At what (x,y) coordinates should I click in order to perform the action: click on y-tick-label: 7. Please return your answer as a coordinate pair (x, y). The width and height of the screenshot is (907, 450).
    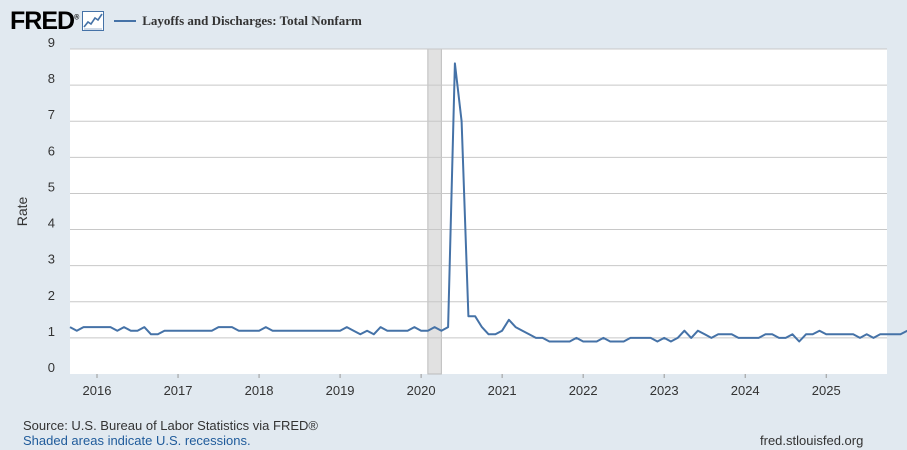
    Looking at the image, I should click on (51, 114).